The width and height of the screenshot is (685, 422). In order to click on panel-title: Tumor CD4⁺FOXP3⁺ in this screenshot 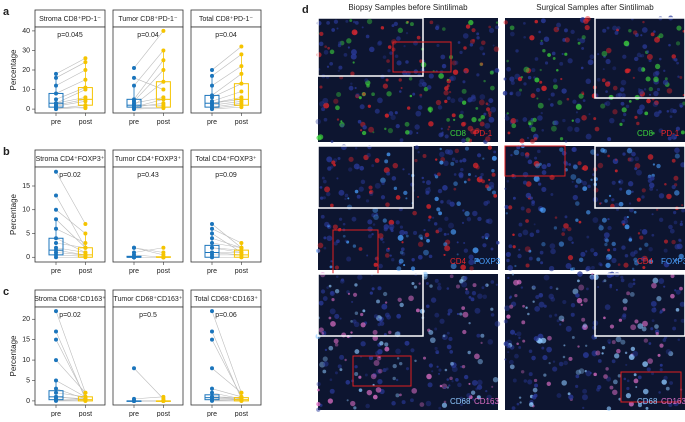, I will do `click(148, 159)`.